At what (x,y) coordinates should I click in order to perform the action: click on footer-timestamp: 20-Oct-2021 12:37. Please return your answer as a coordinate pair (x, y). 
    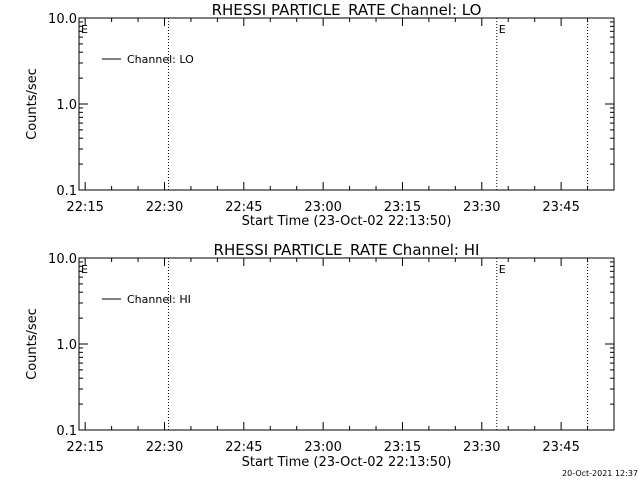
    Looking at the image, I should click on (600, 473).